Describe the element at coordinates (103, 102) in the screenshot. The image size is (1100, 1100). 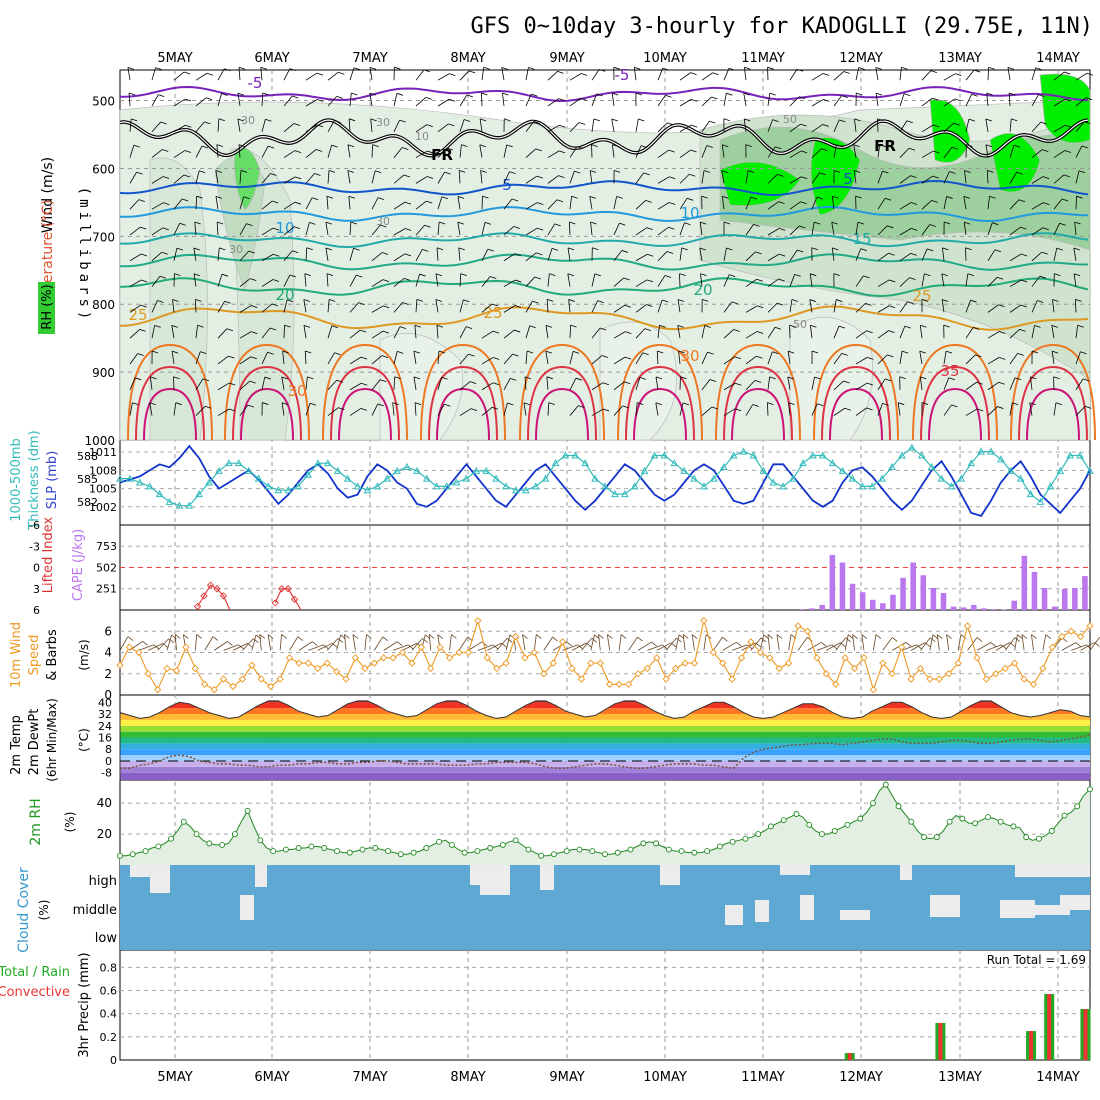
I see `pressure-tick-label: 500` at that location.